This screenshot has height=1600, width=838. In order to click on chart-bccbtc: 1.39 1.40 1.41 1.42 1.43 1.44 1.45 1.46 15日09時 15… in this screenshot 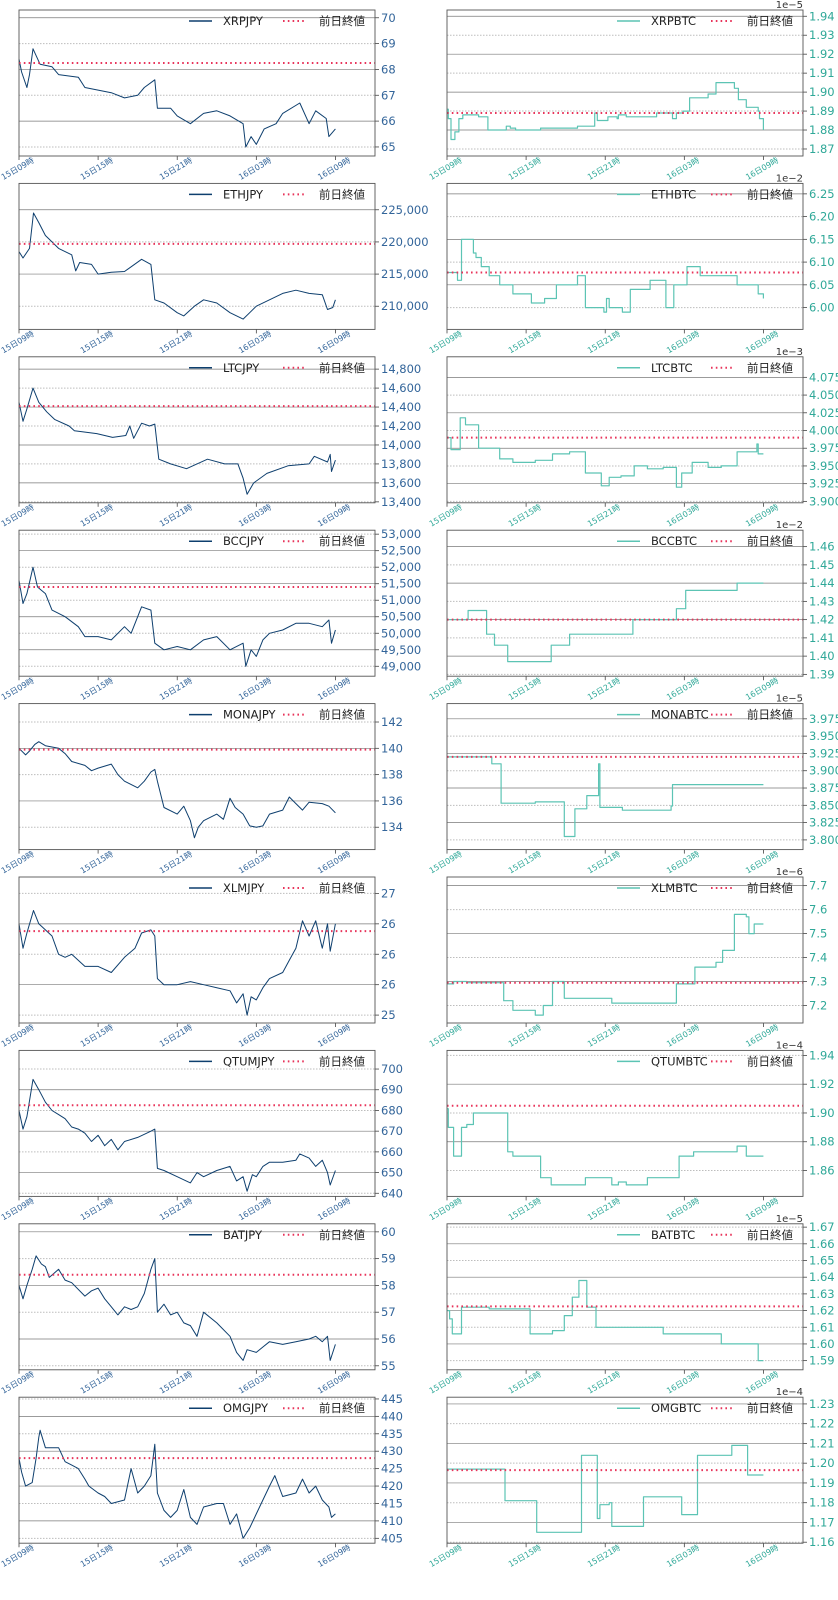, I will do `click(631, 611)`.